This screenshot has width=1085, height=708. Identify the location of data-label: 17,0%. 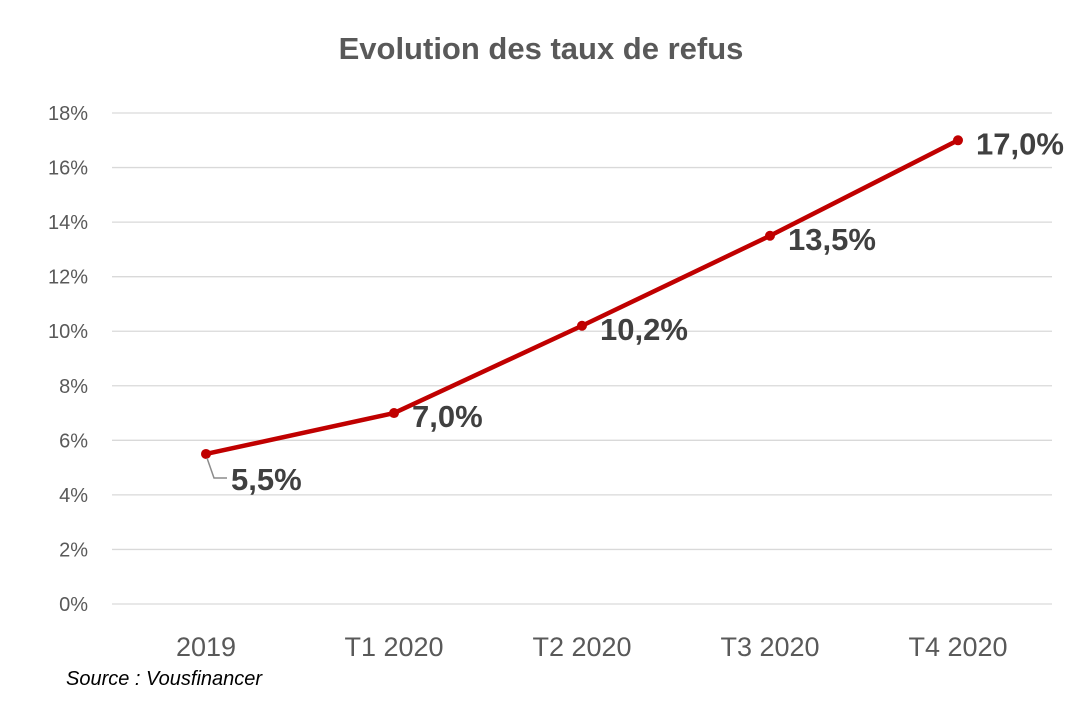
(1020, 143).